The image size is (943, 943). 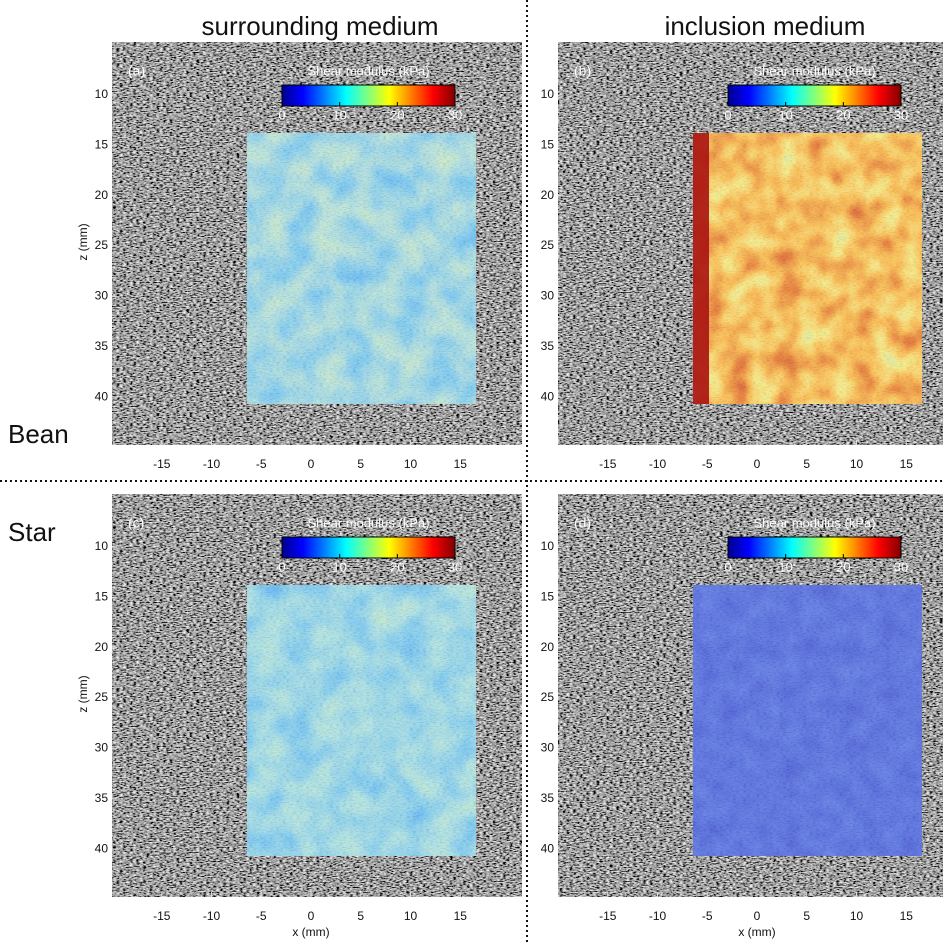 I want to click on panel-label: (d), so click(x=582, y=523).